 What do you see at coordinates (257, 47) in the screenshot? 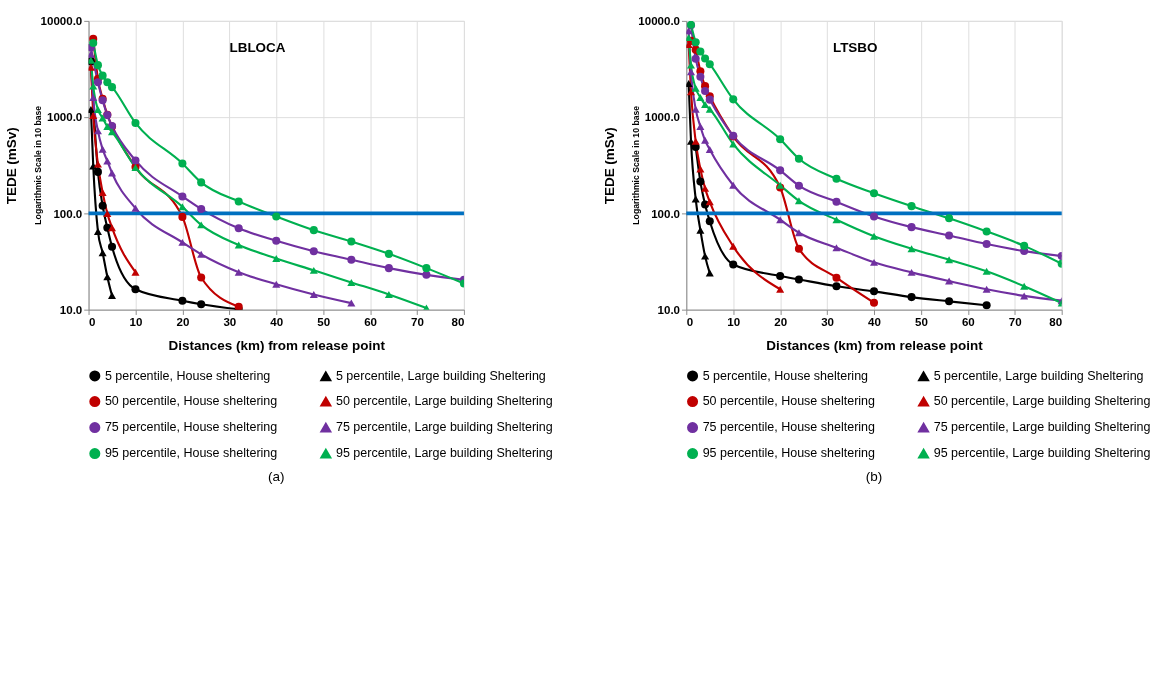
I see `text: LBLOCA` at bounding box center [257, 47].